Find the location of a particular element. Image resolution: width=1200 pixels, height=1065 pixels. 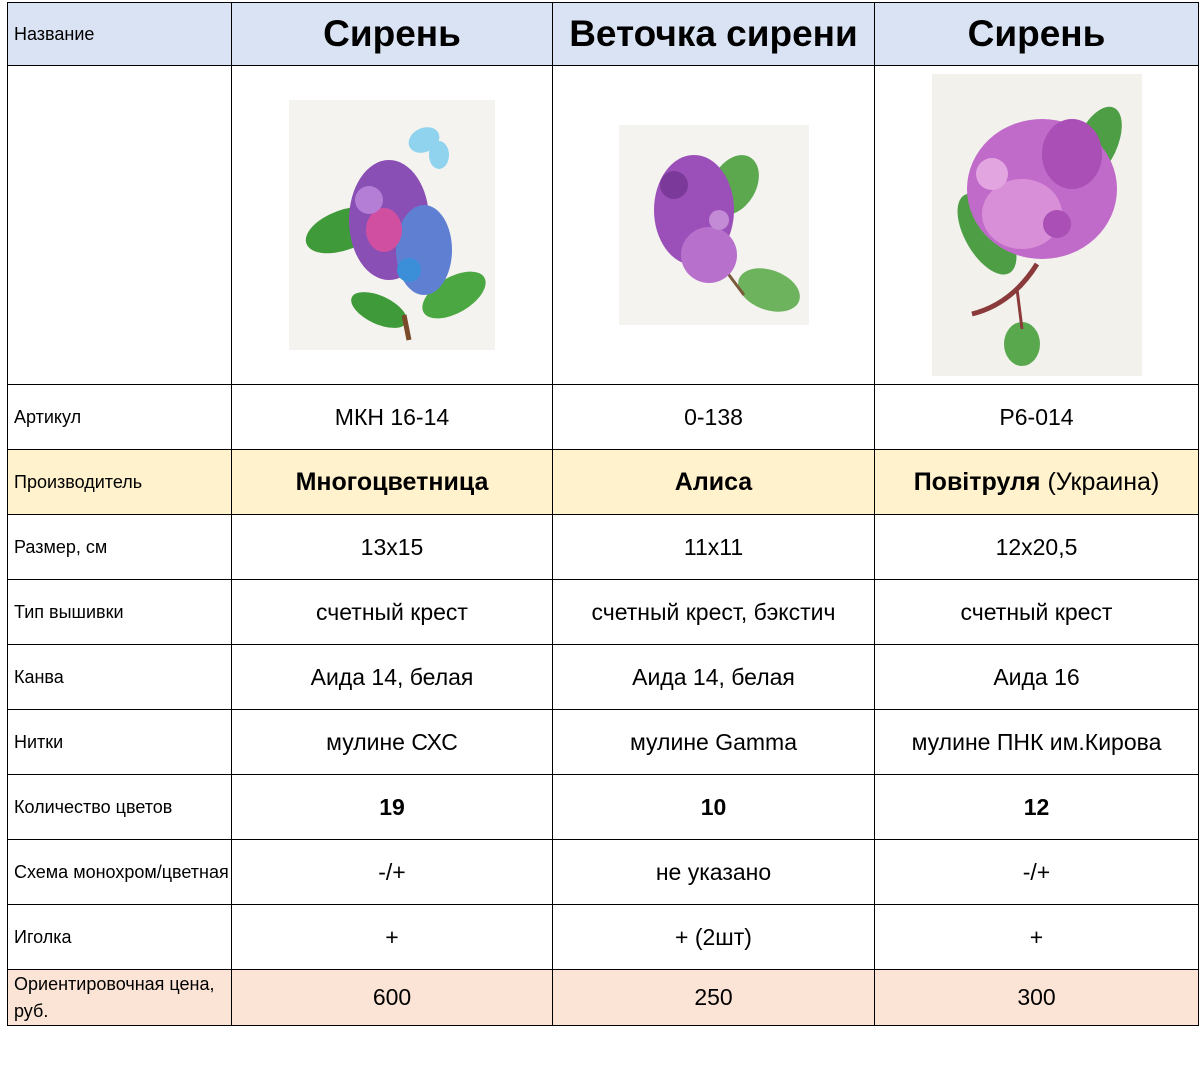

product-2-image is located at coordinates (713, 225).